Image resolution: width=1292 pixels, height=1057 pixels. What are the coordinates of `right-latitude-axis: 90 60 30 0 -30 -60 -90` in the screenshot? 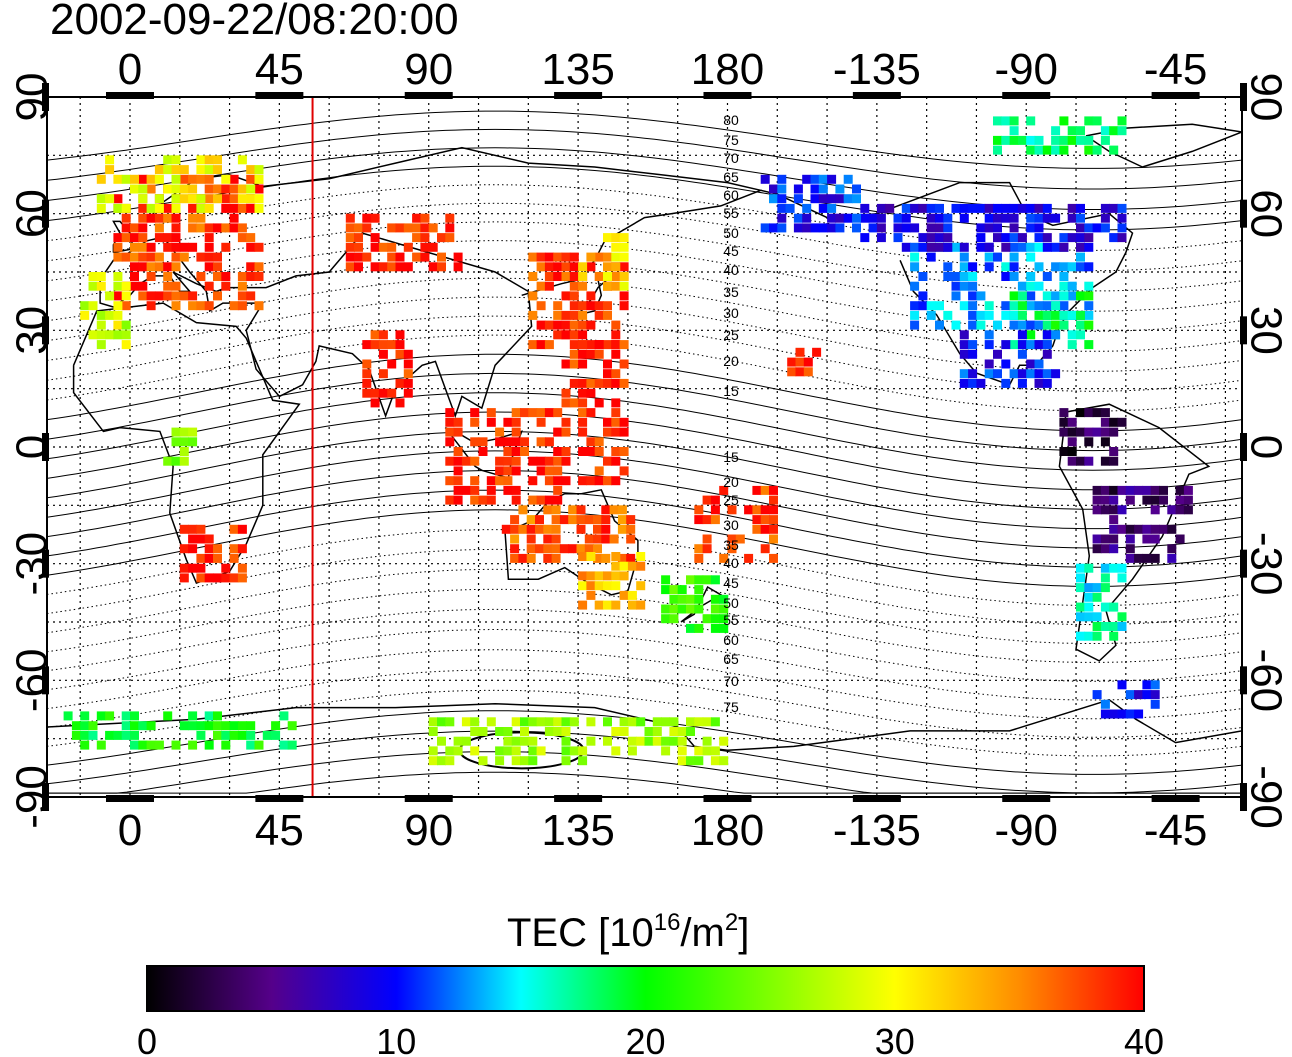 It's located at (1266, 451).